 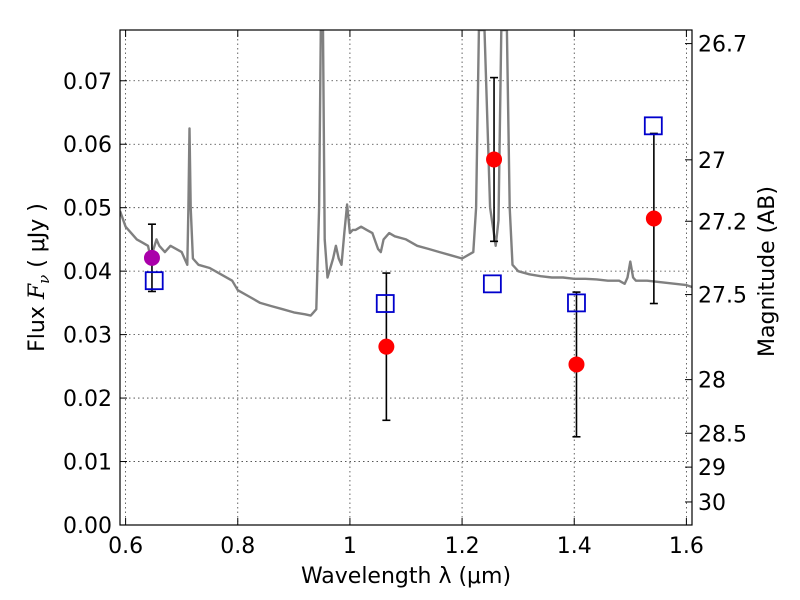 I want to click on y2-tick-label: 28, so click(x=712, y=381).